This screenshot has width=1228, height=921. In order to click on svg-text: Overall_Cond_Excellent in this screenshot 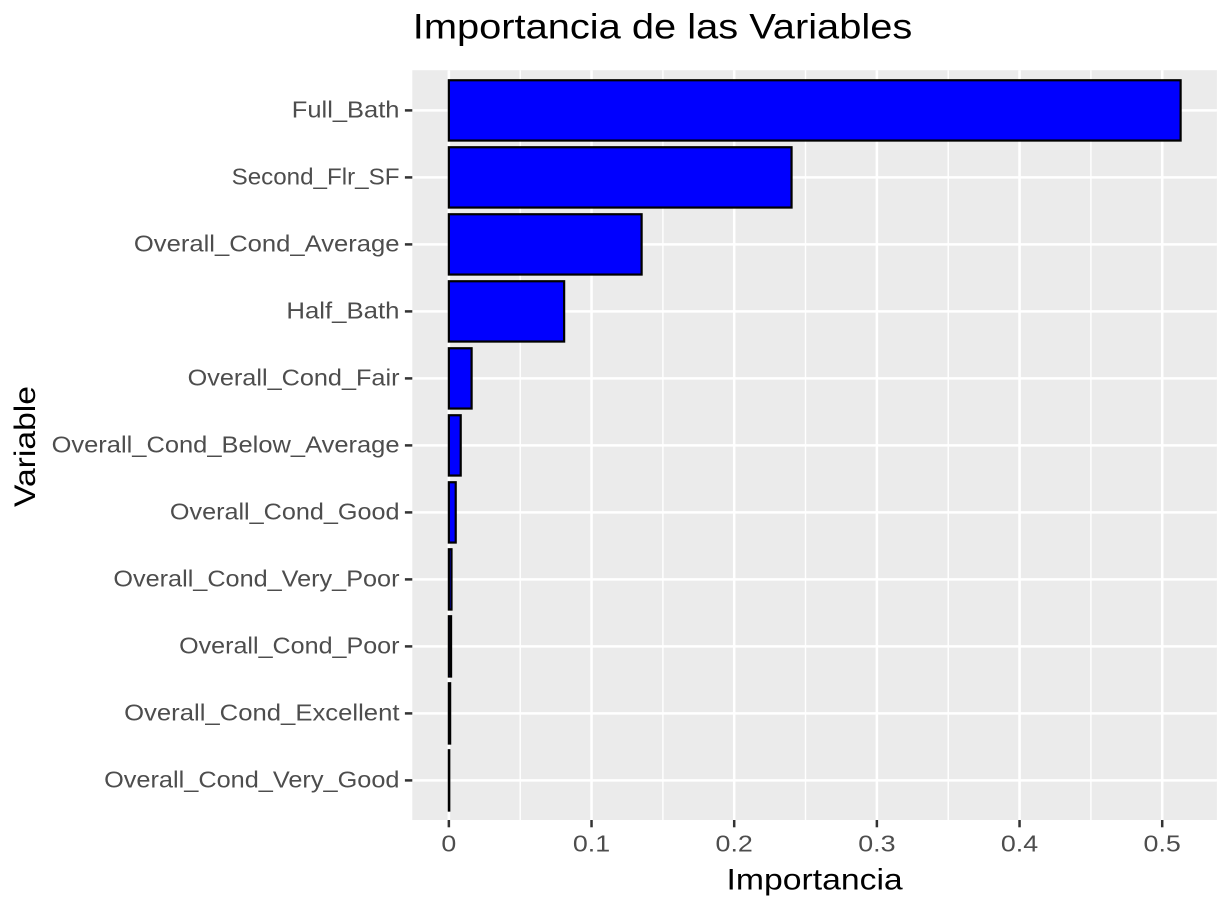, I will do `click(262, 713)`.